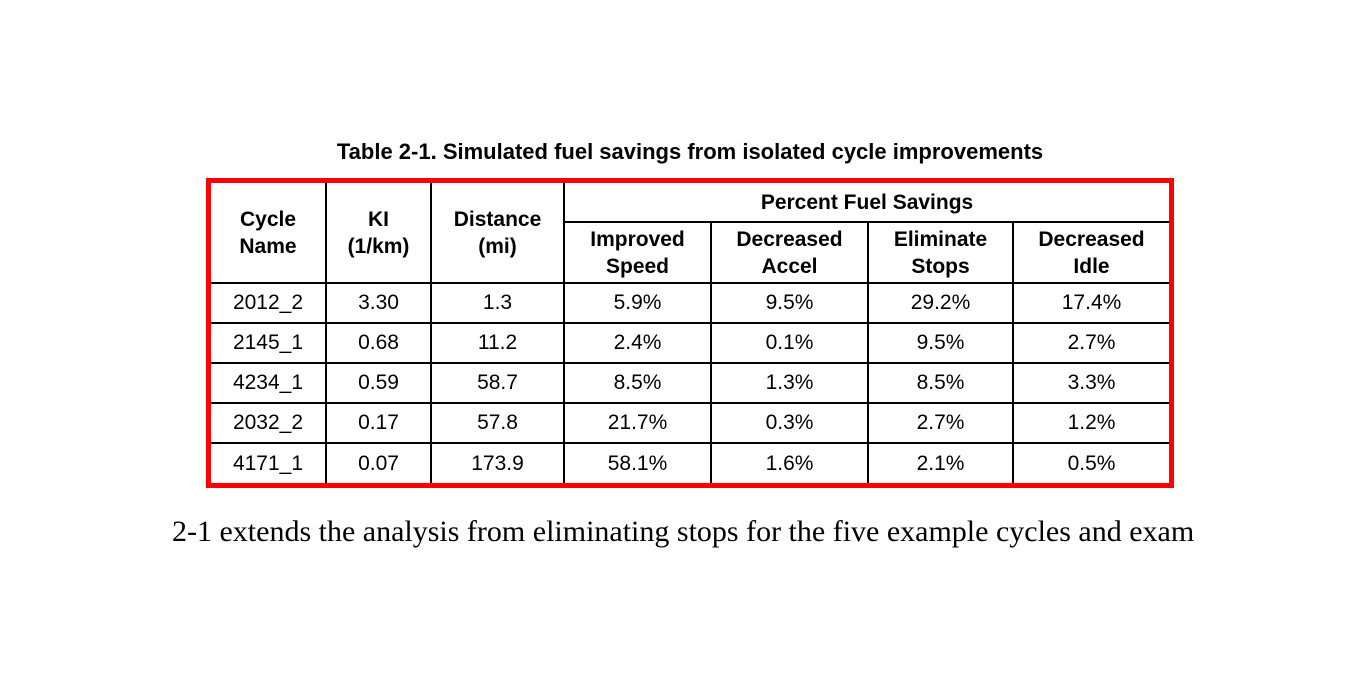 The width and height of the screenshot is (1366, 674). What do you see at coordinates (637, 343) in the screenshot?
I see `table-cell: 2.4%` at bounding box center [637, 343].